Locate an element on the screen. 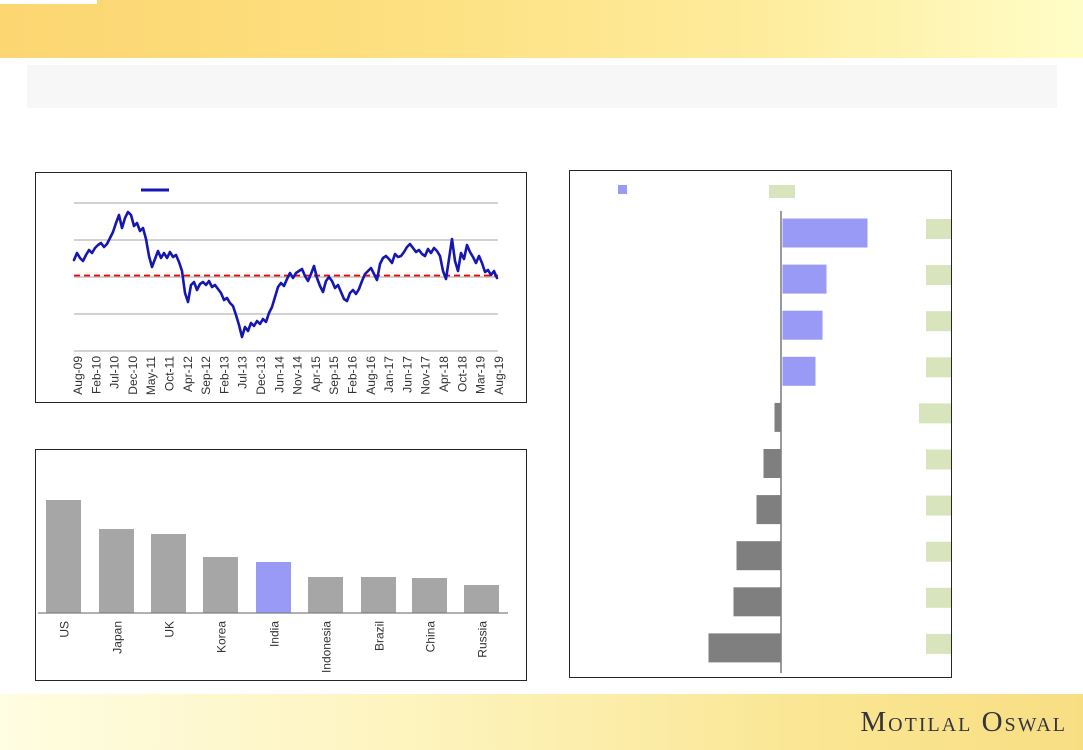 This screenshot has height=750, width=1083. x-tick-label: Jun-17 is located at coordinates (407, 374).